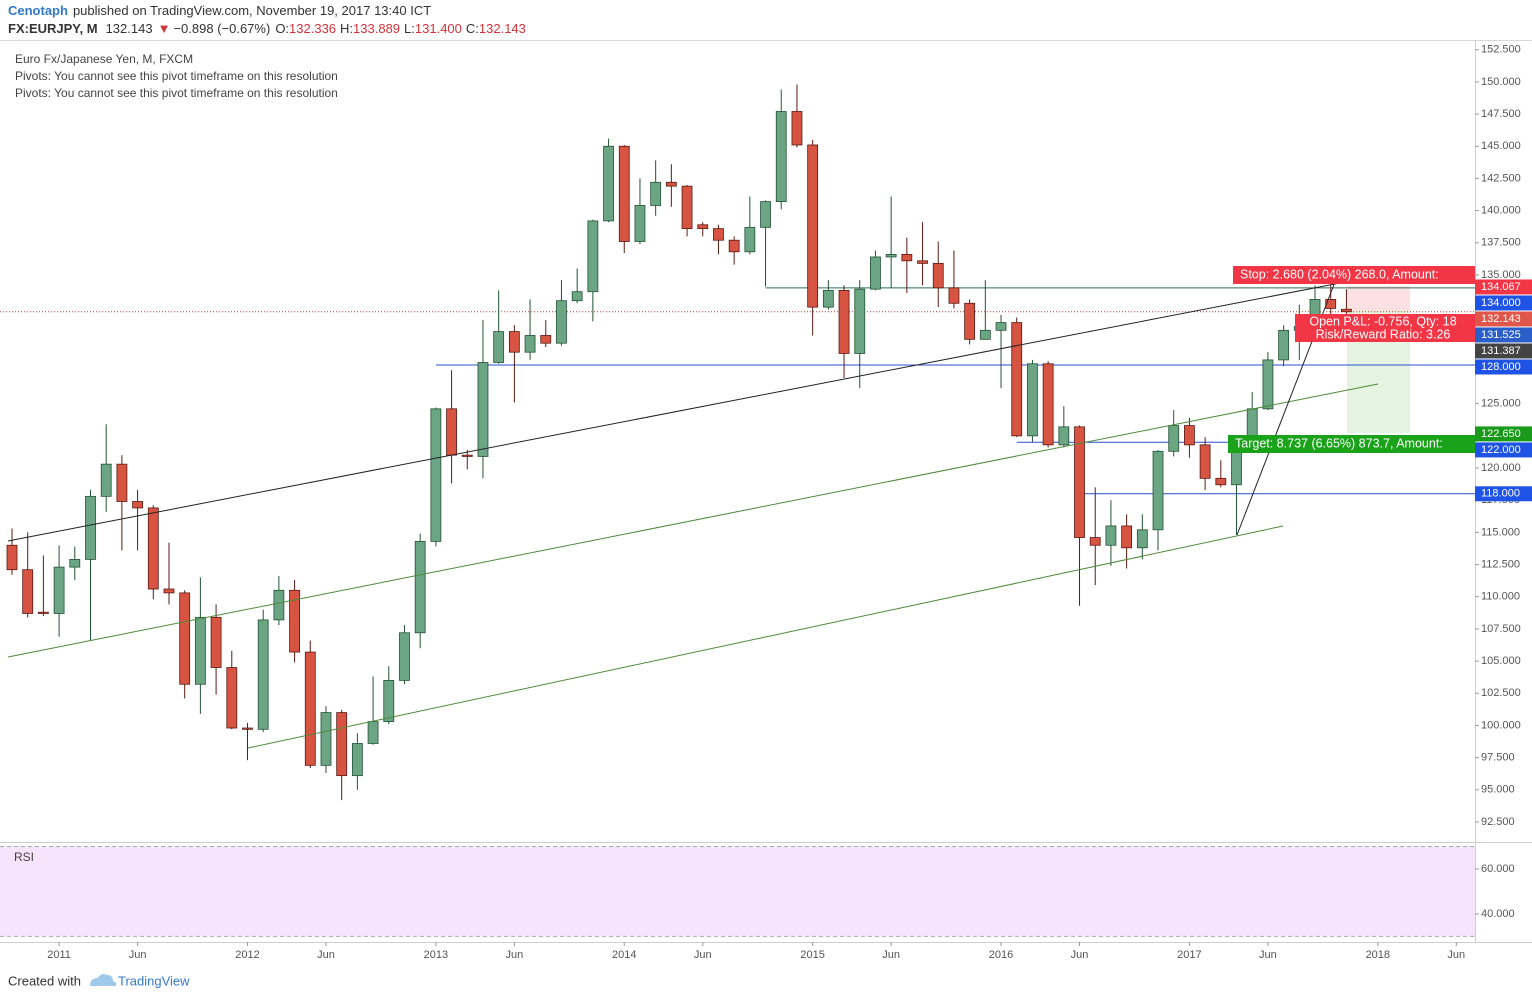 Image resolution: width=1532 pixels, height=999 pixels. Describe the element at coordinates (1501, 661) in the screenshot. I see `y-tick-label: 105.000` at that location.